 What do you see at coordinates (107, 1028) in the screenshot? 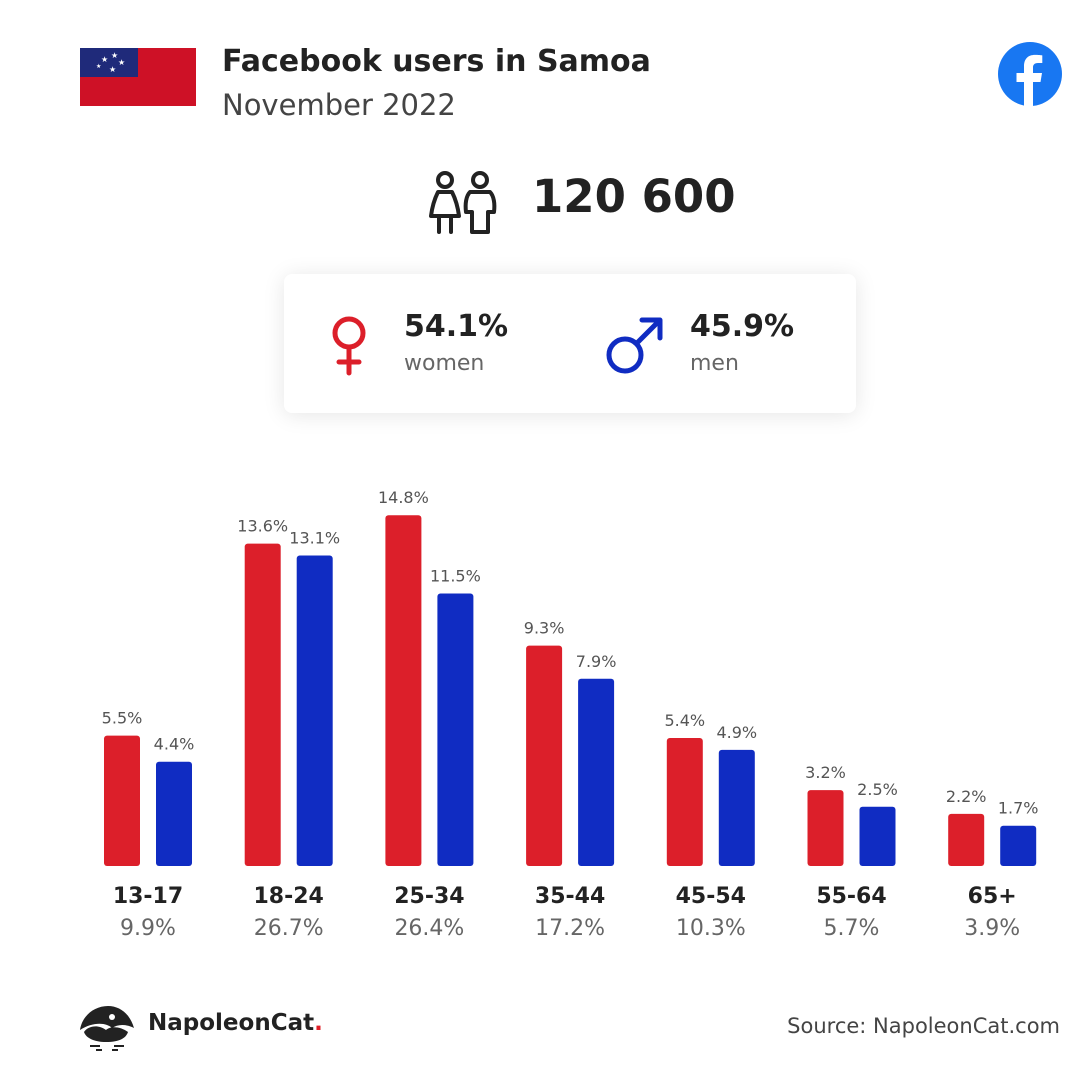
I see `napoleoncat-logo-icon` at bounding box center [107, 1028].